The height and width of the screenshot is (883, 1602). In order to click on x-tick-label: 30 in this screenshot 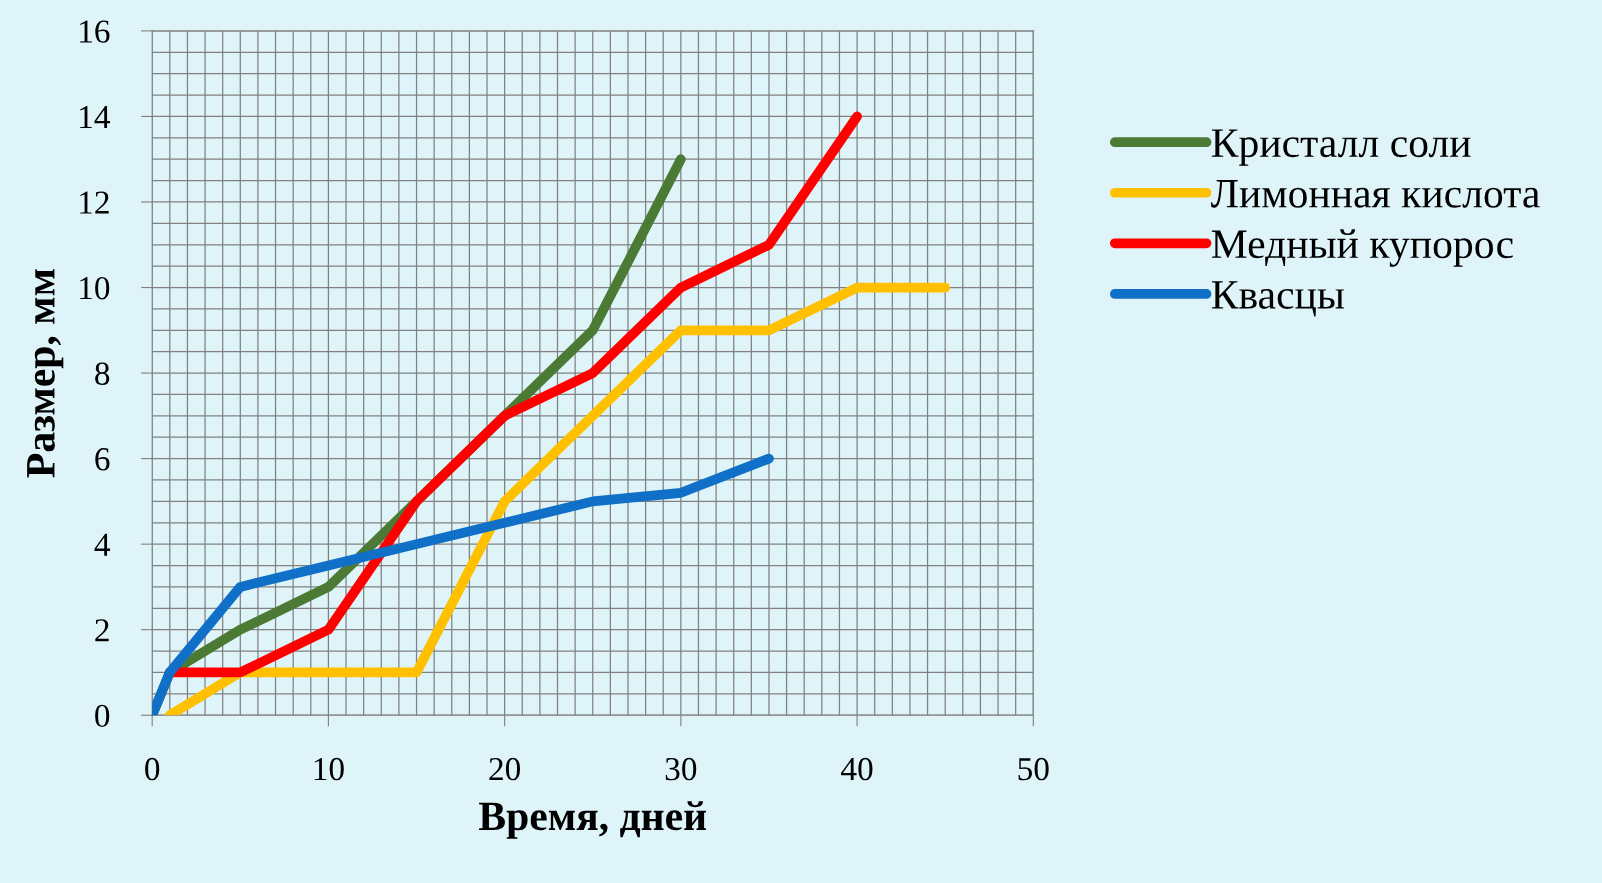, I will do `click(681, 769)`.